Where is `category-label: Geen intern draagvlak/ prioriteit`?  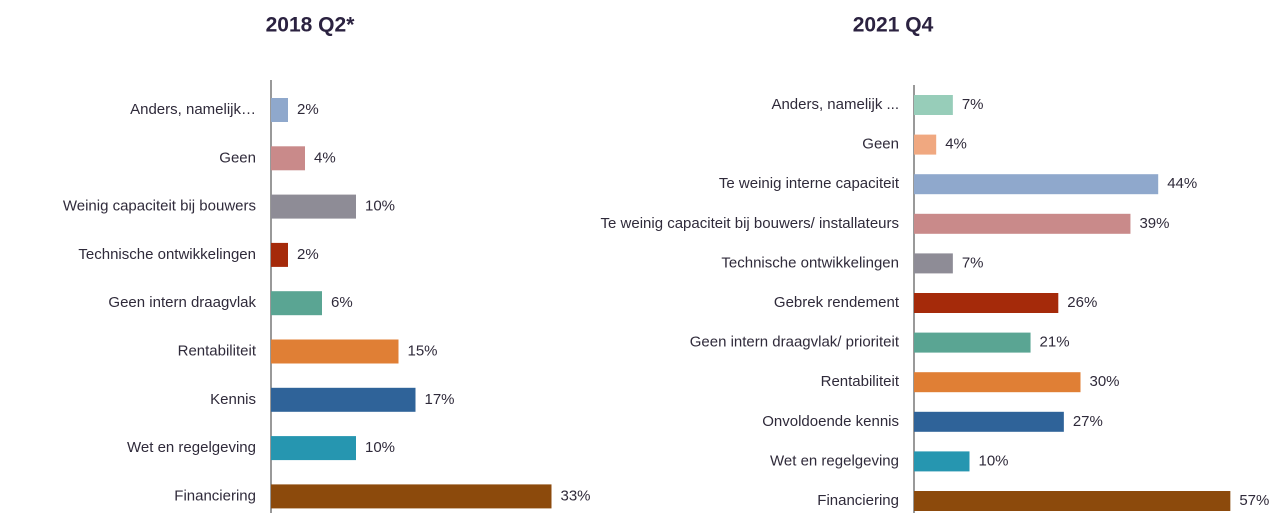
category-label: Geen intern draagvlak/ prioriteit is located at coordinates (795, 342).